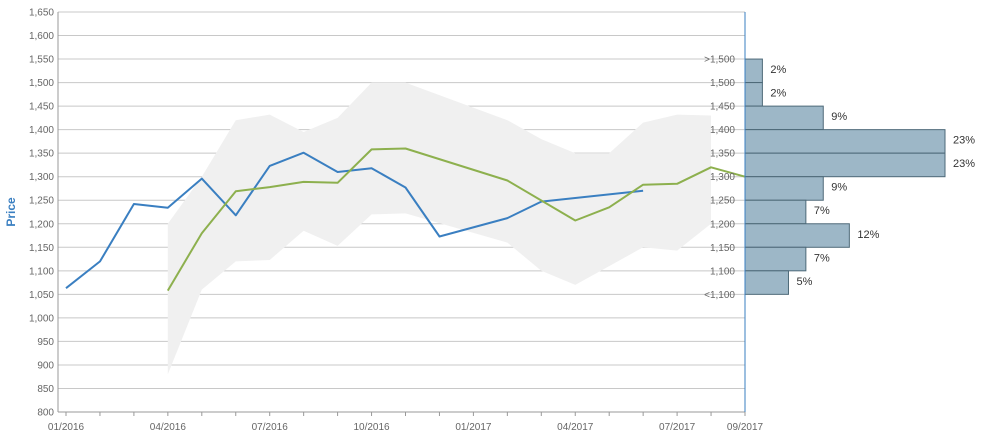 Image resolution: width=990 pixels, height=444 pixels. What do you see at coordinates (41, 318) in the screenshot?
I see `y-tick-label: 1,000` at bounding box center [41, 318].